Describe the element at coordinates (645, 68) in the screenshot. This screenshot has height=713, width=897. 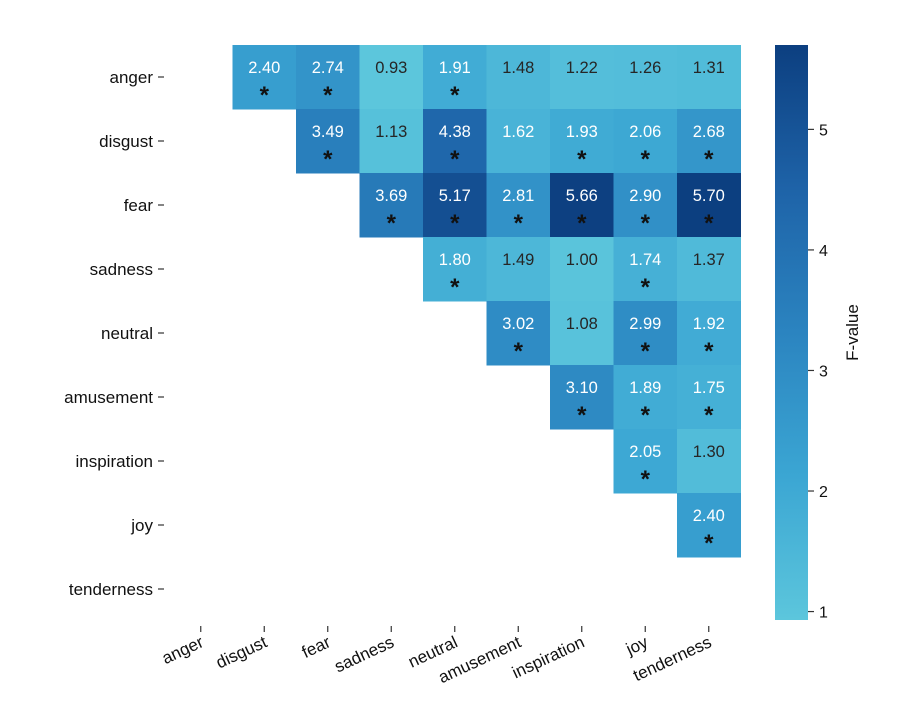
I see `cell-value: 1.26` at that location.